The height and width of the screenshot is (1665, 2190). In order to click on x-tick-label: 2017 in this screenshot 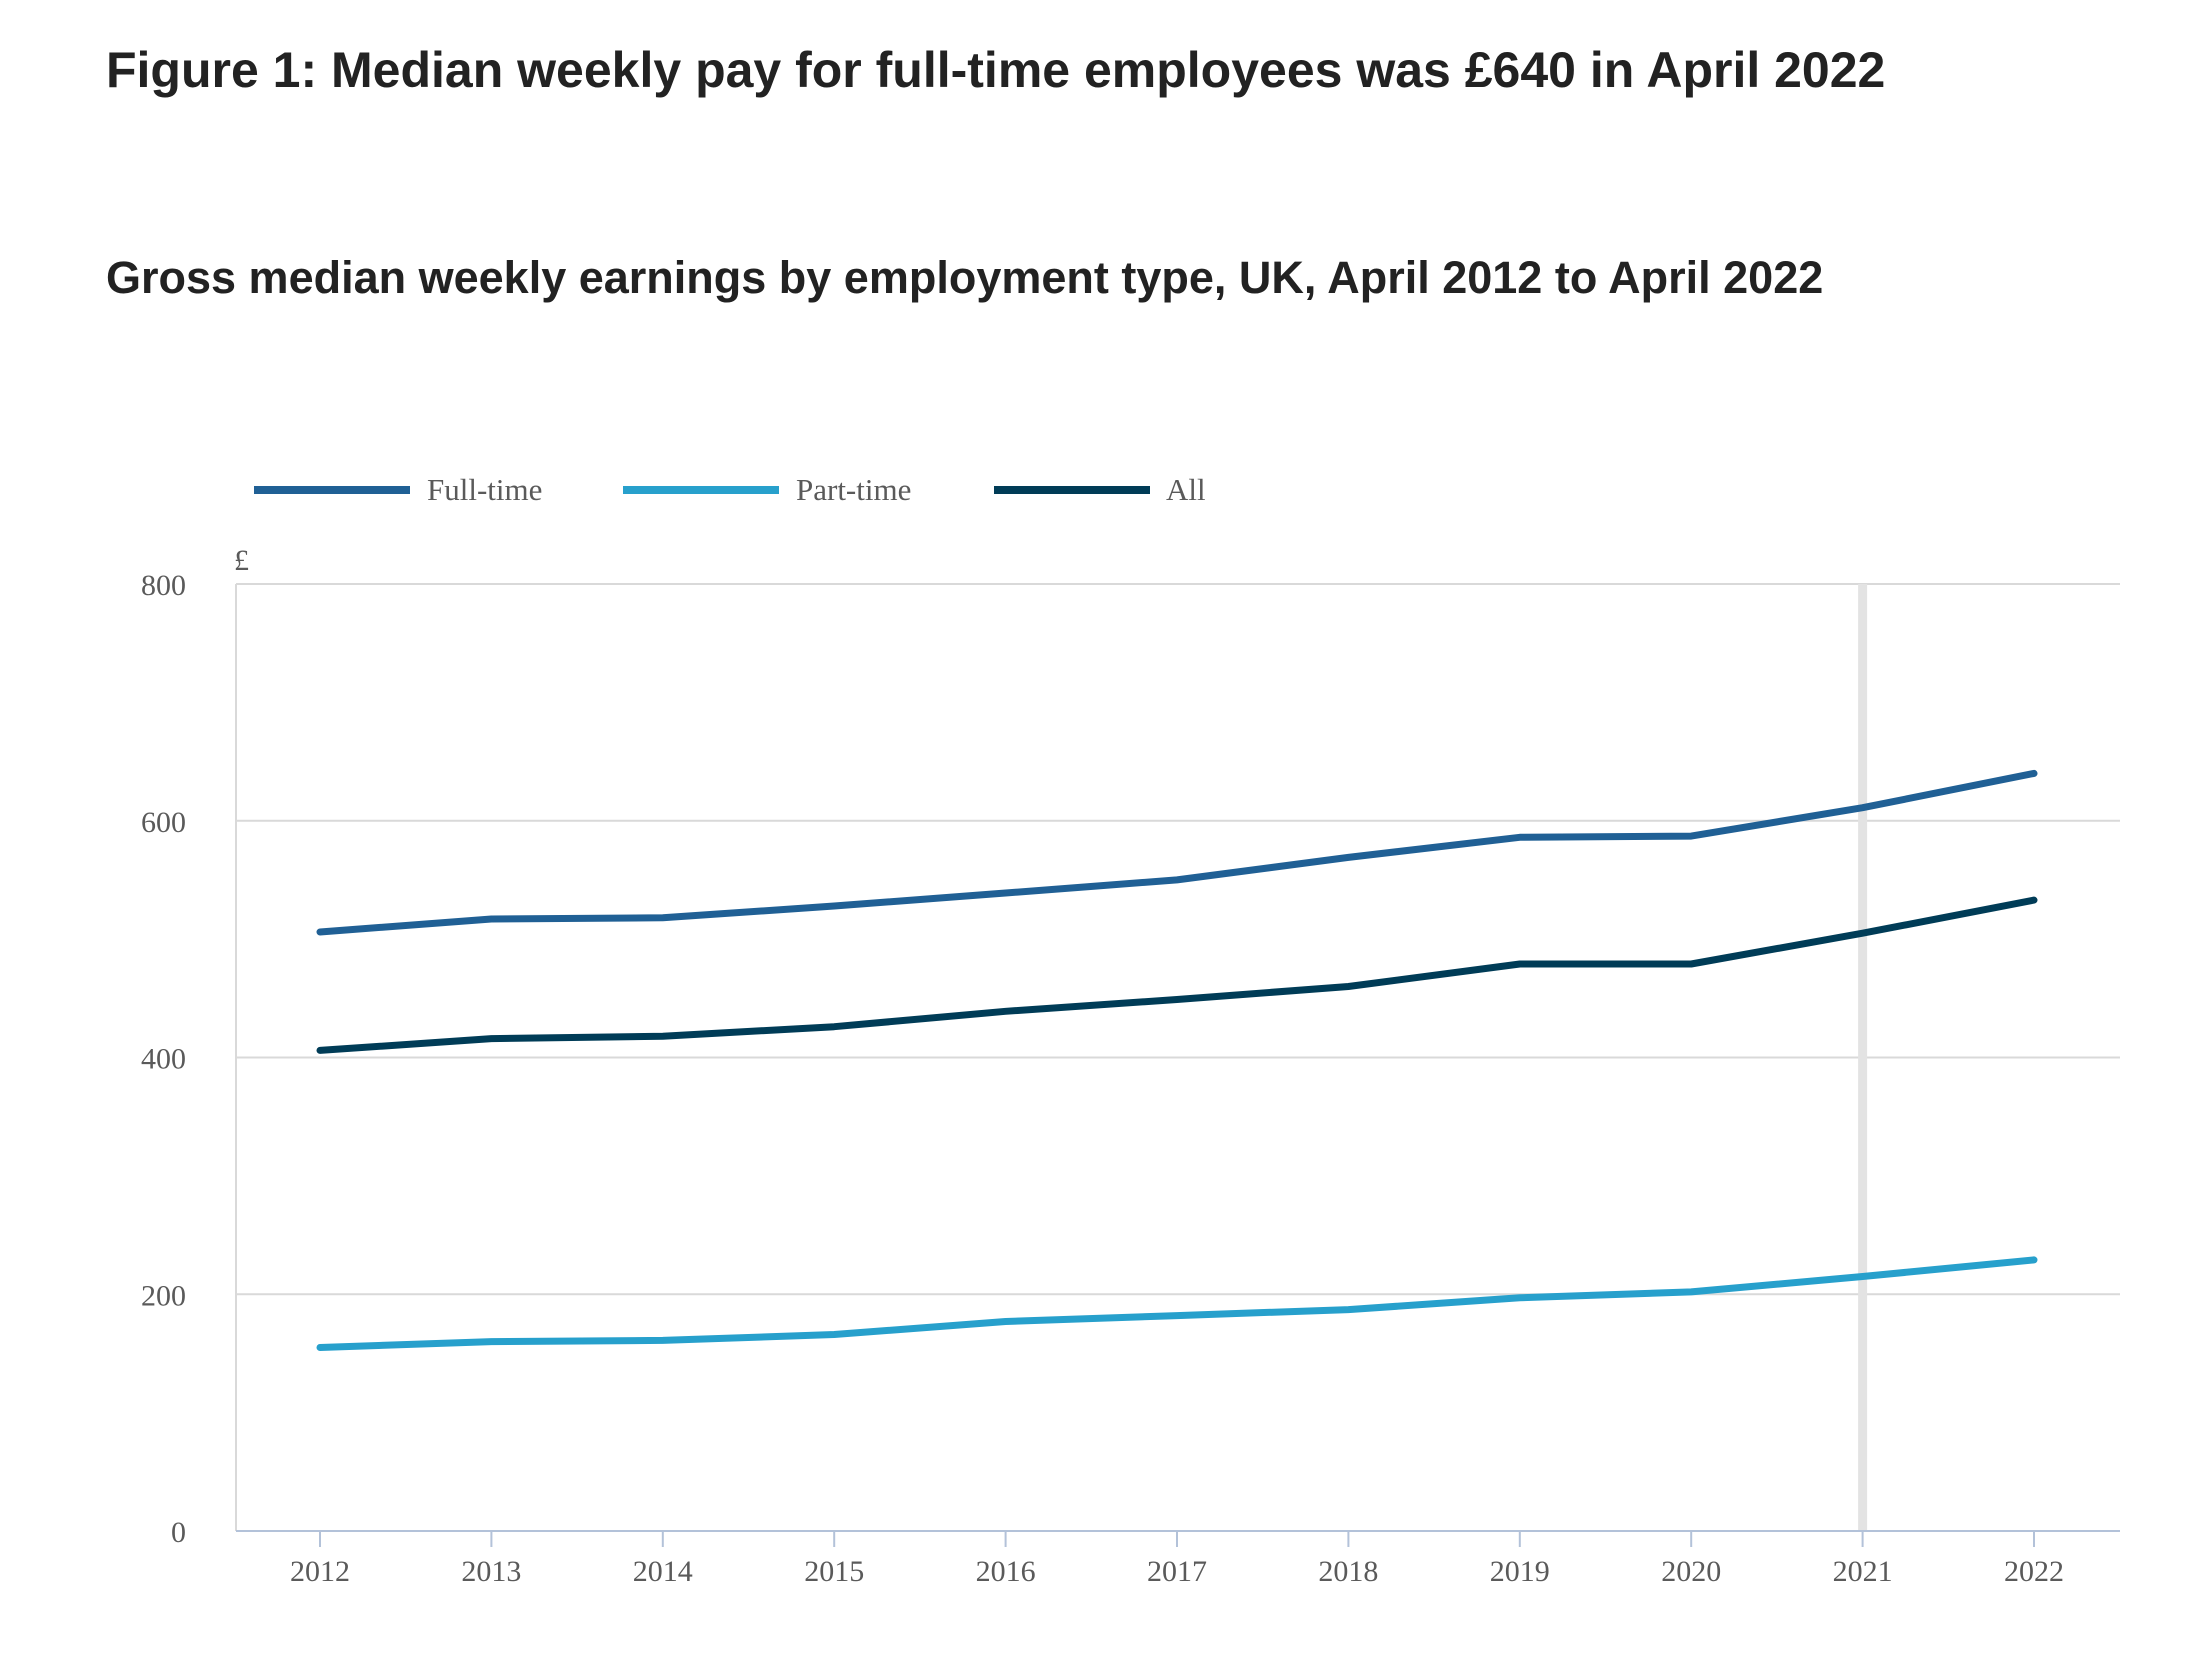, I will do `click(1177, 1571)`.